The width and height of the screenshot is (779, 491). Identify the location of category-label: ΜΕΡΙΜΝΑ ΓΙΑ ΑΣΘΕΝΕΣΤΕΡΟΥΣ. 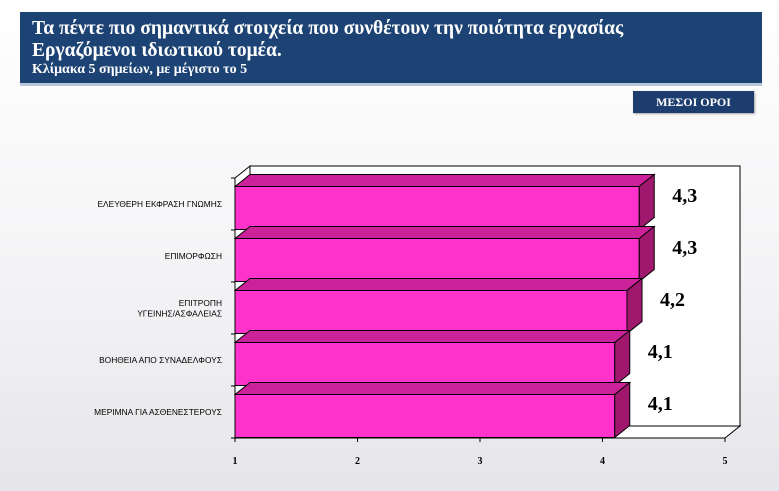
(158, 412).